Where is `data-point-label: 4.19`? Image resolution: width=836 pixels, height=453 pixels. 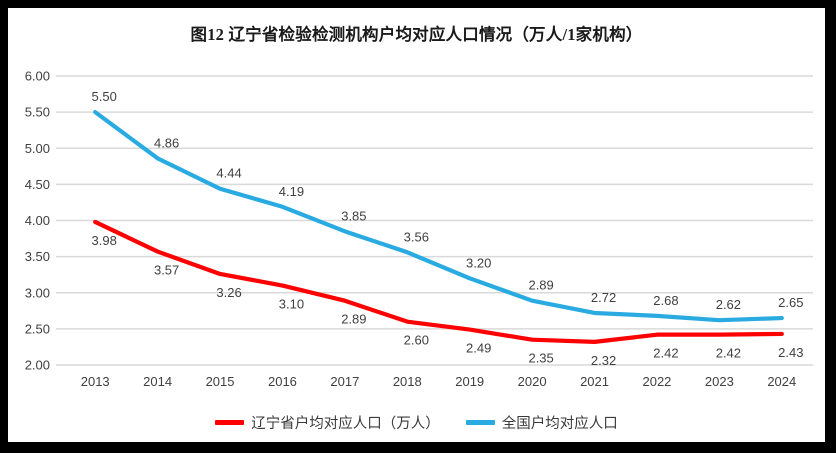 data-point-label: 4.19 is located at coordinates (291, 191).